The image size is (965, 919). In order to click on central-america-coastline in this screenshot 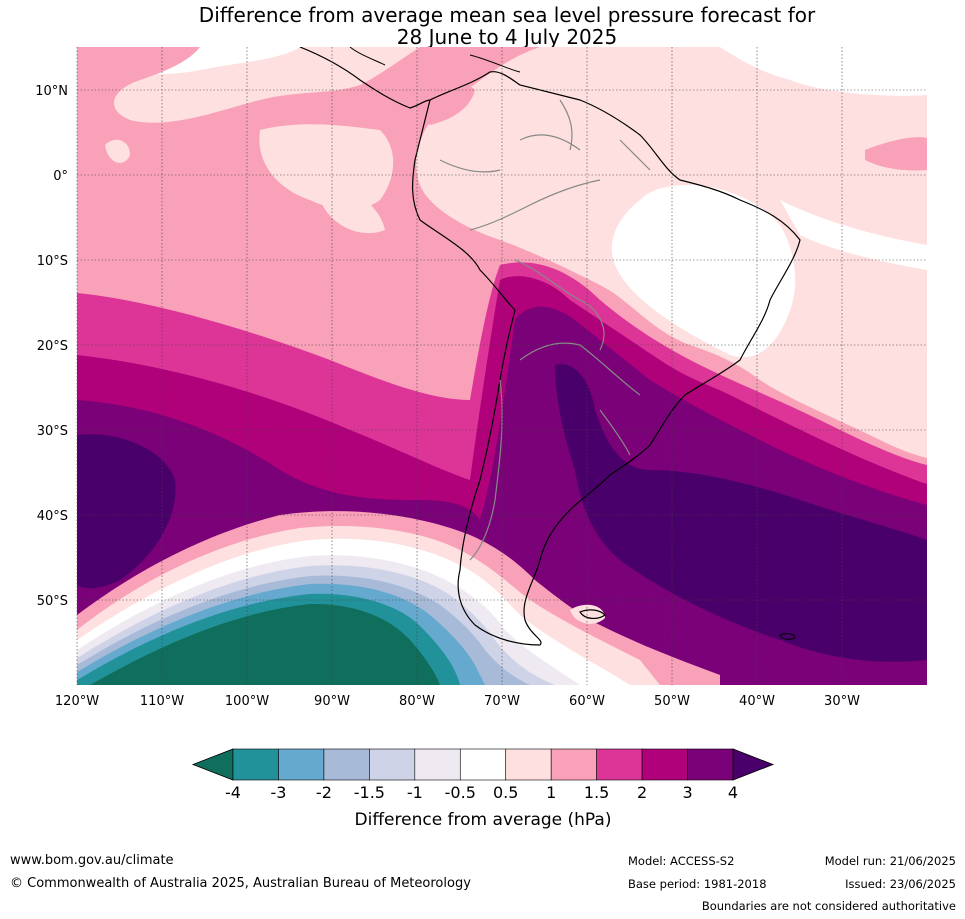, I will do `click(365, 78)`.